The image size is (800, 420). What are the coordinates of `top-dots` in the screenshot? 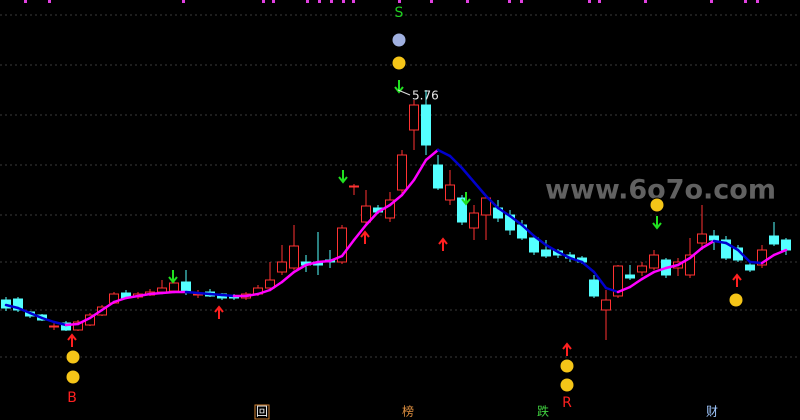 It's located at (391, 1).